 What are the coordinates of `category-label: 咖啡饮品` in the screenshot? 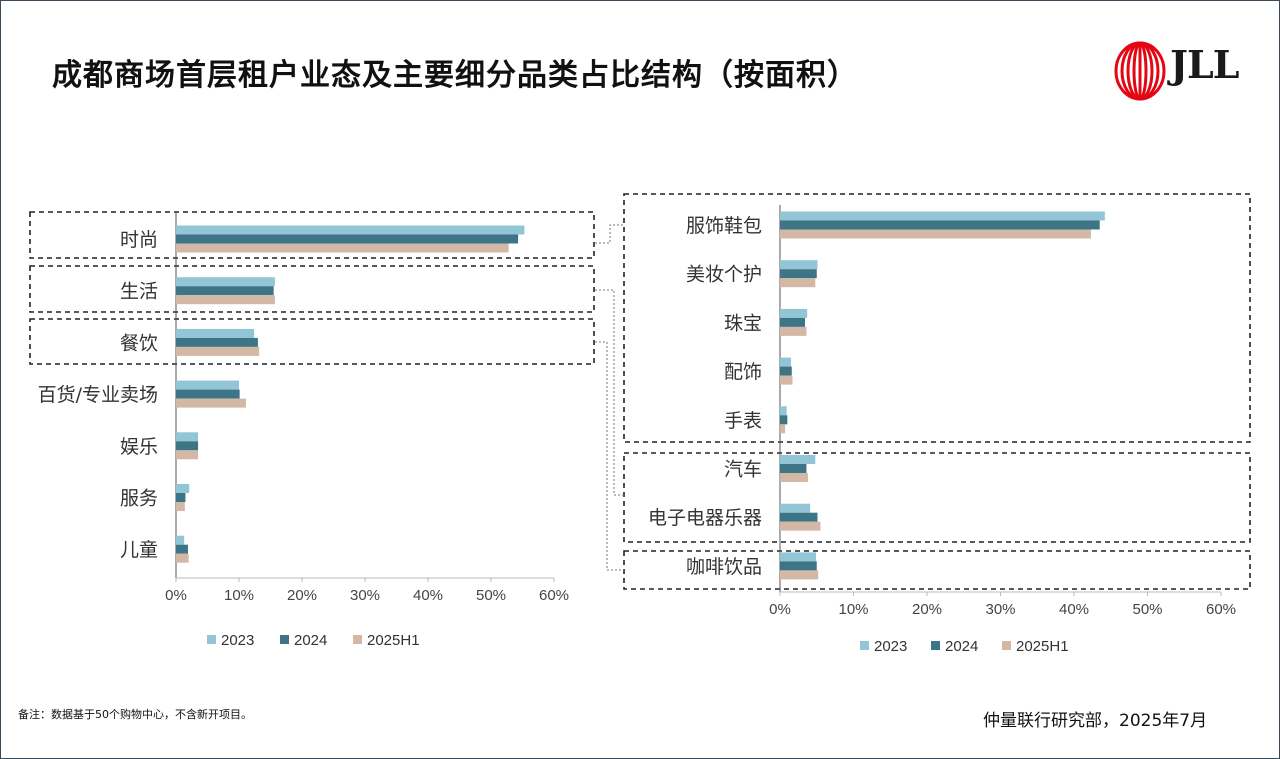 It's located at (724, 567).